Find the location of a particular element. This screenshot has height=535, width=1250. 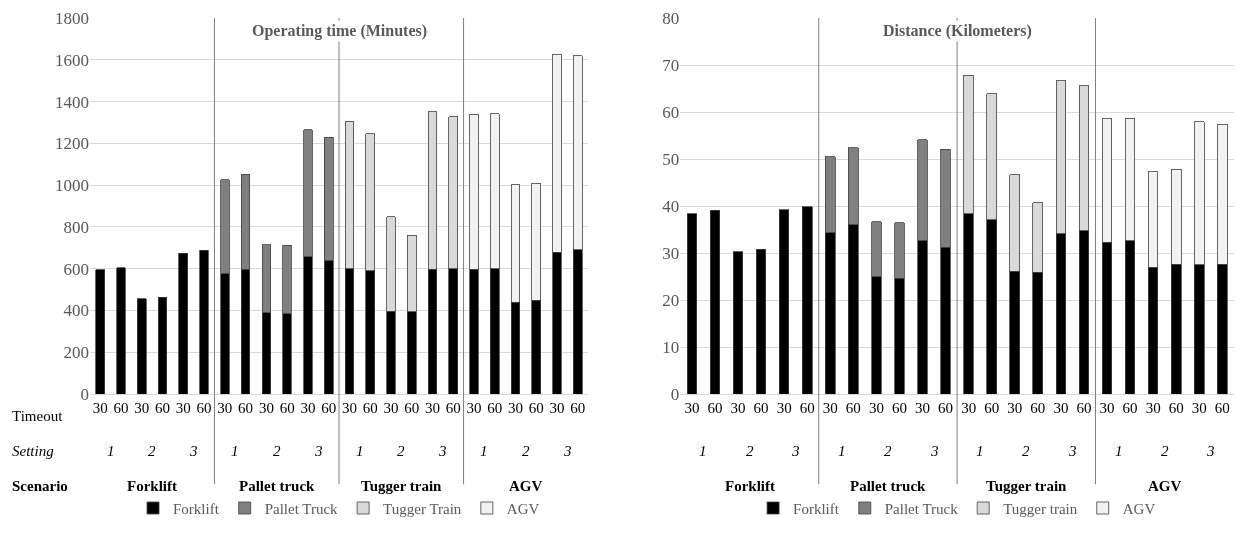

text: AGV is located at coordinates (1165, 486).